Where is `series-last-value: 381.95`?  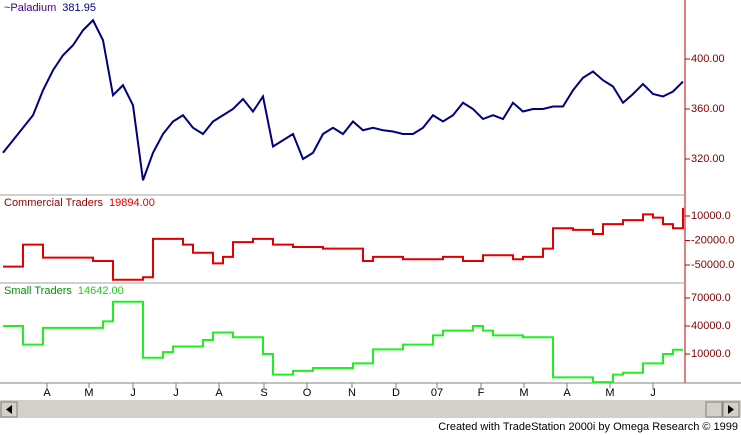 series-last-value: 381.95 is located at coordinates (79, 8).